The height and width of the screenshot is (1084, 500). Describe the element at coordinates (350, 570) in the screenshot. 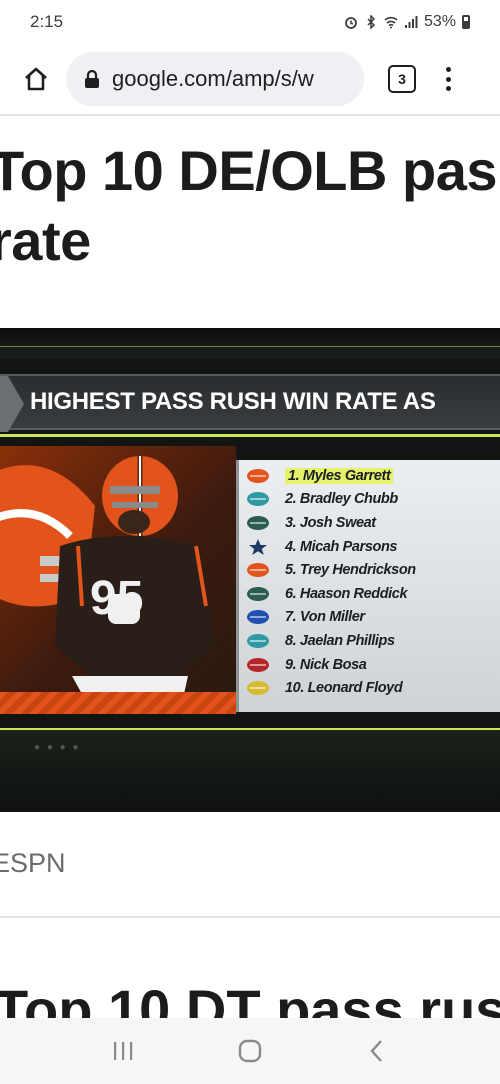

I see `ranking-text: 5. Trey Hendrickson` at that location.